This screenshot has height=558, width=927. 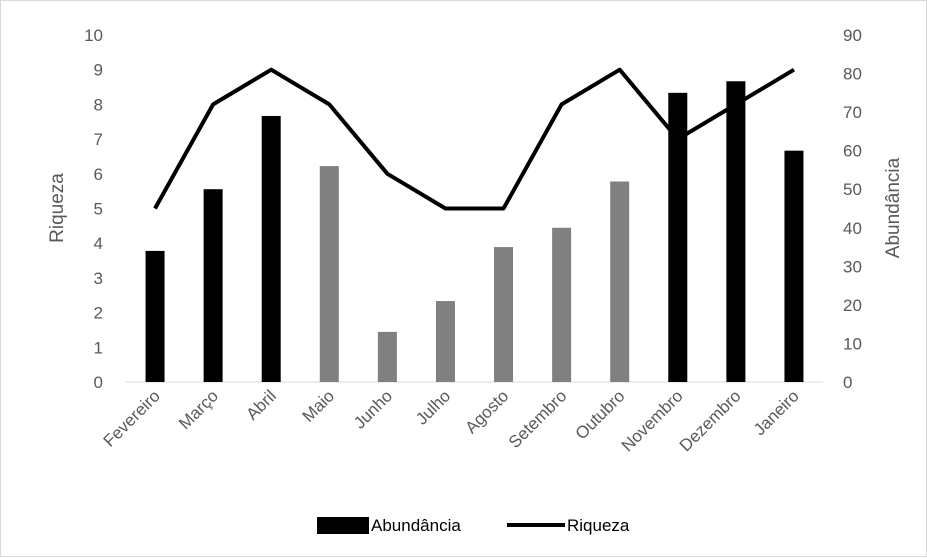 What do you see at coordinates (893, 207) in the screenshot?
I see `right-axis-title: Abundância` at bounding box center [893, 207].